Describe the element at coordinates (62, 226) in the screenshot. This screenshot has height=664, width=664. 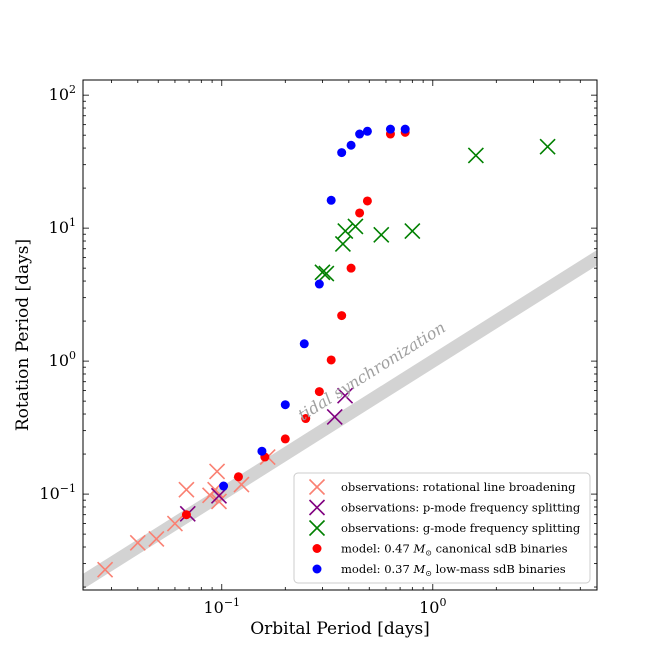
I see `y-tick-label: 10¹` at that location.